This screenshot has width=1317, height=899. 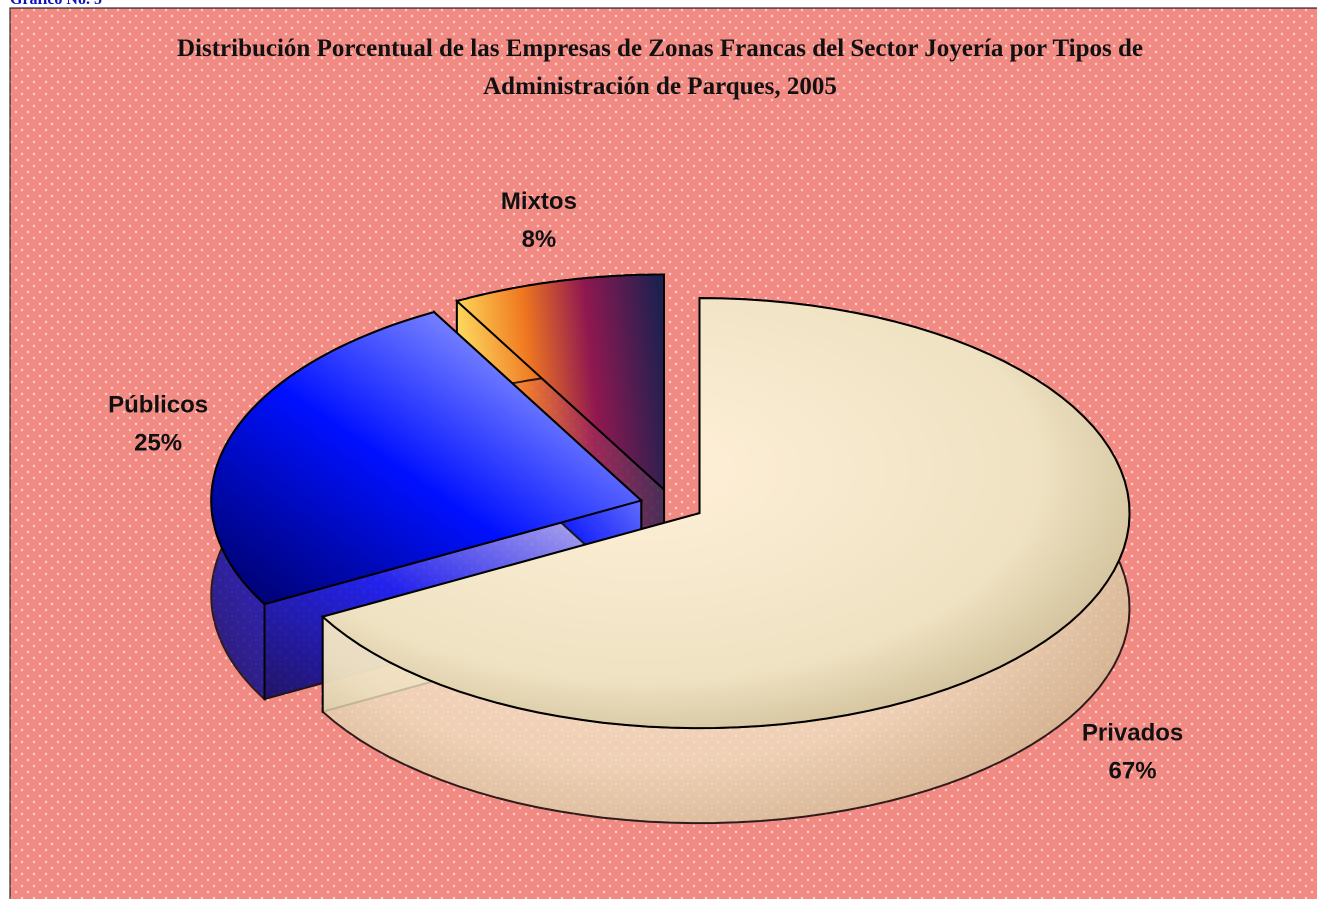 I want to click on caption: Gráfico No. 5, so click(x=56, y=4).